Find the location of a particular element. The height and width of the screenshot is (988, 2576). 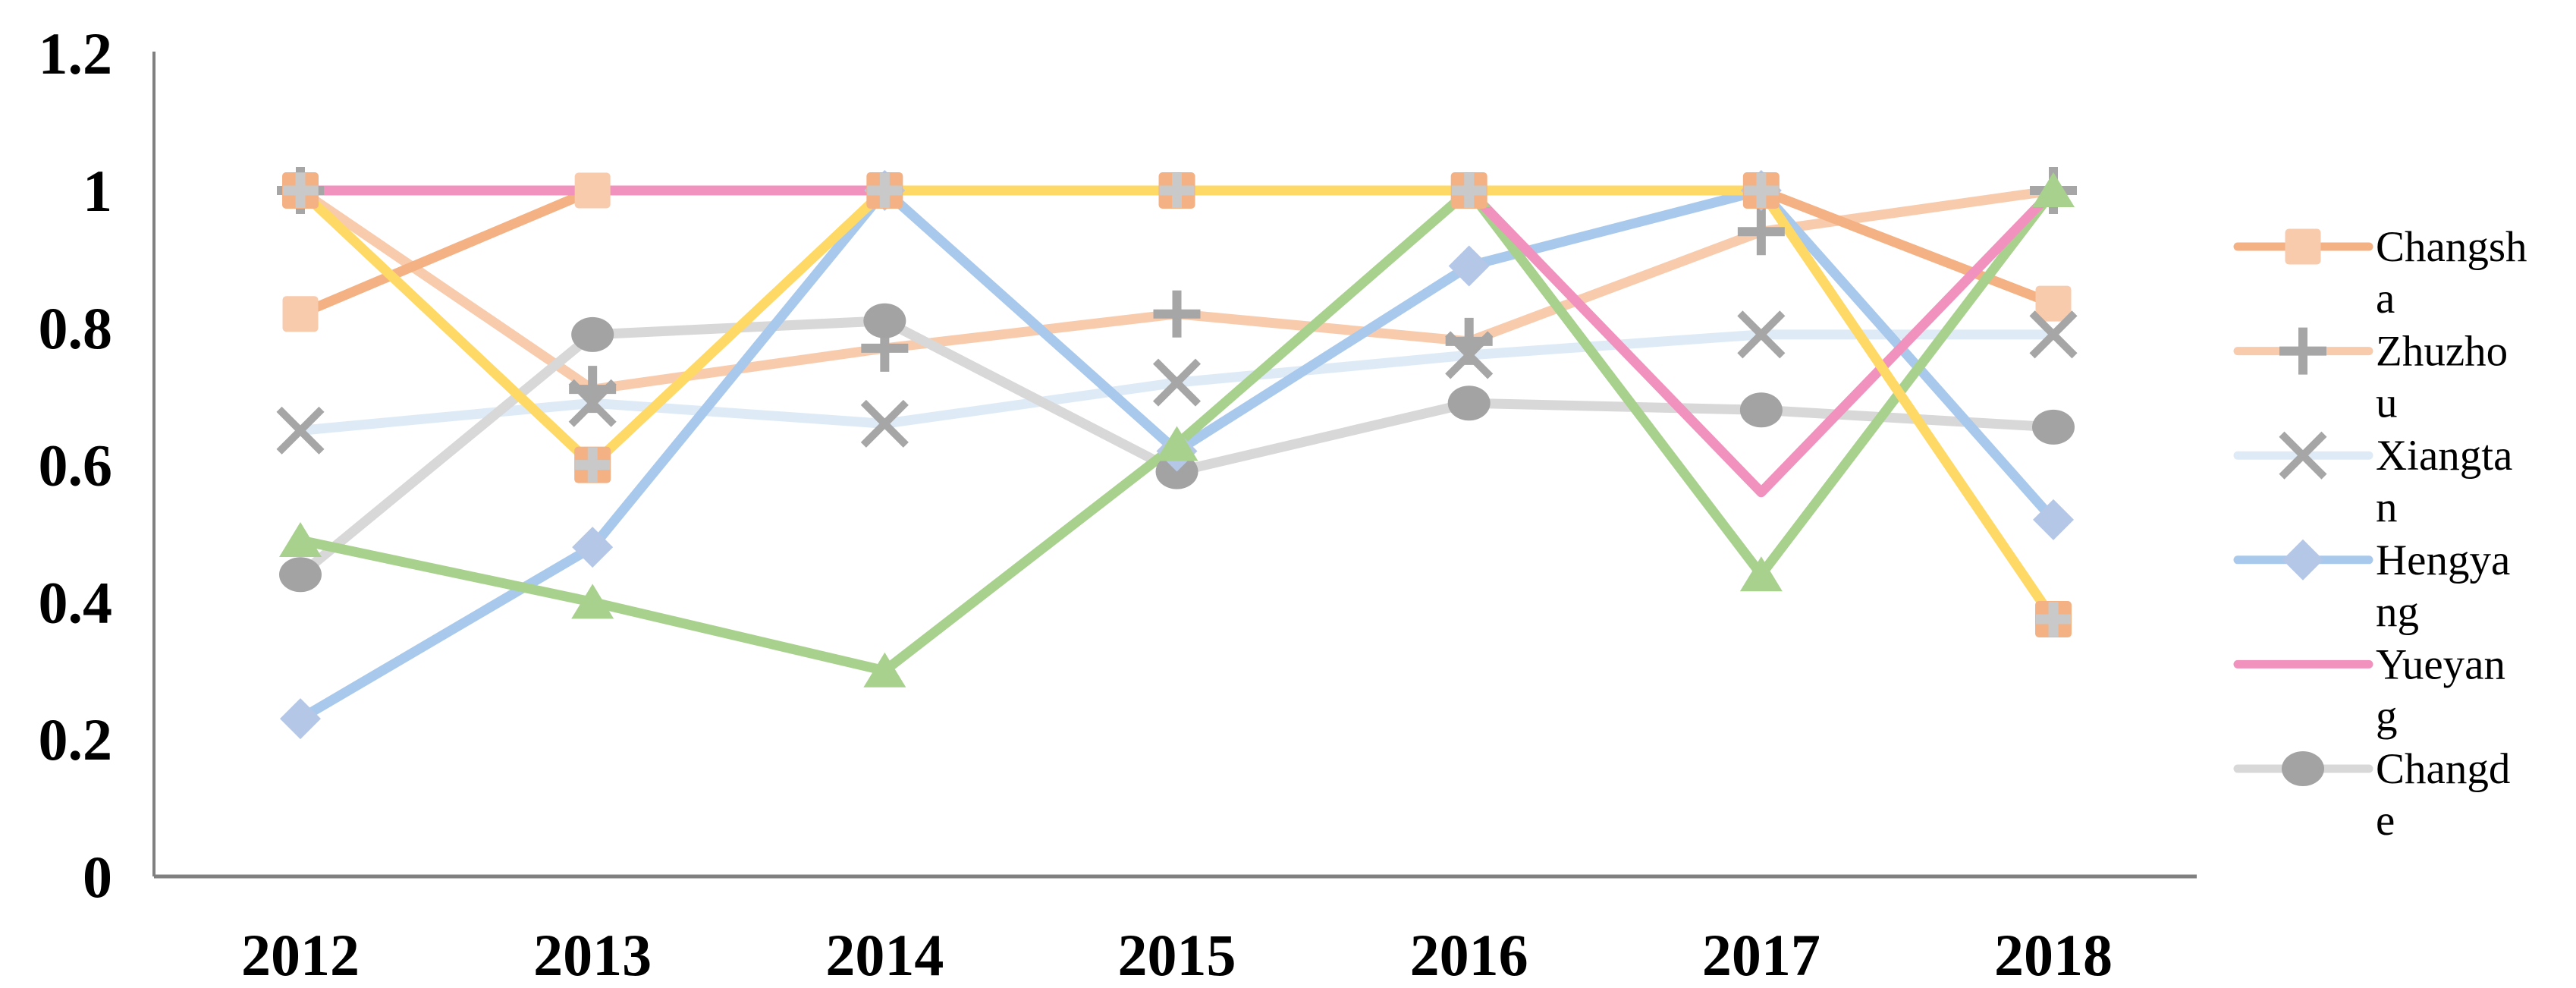

x-tick-label-2017: 2017 is located at coordinates (1761, 955).